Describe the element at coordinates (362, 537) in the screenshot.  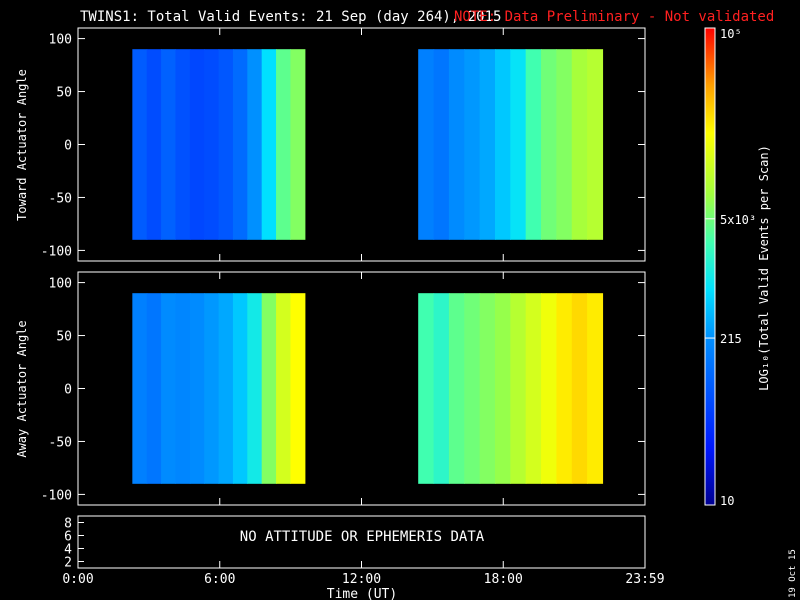
I see `no-data-message: NO ATTITUDE OR EPHEMERIS DATA` at that location.